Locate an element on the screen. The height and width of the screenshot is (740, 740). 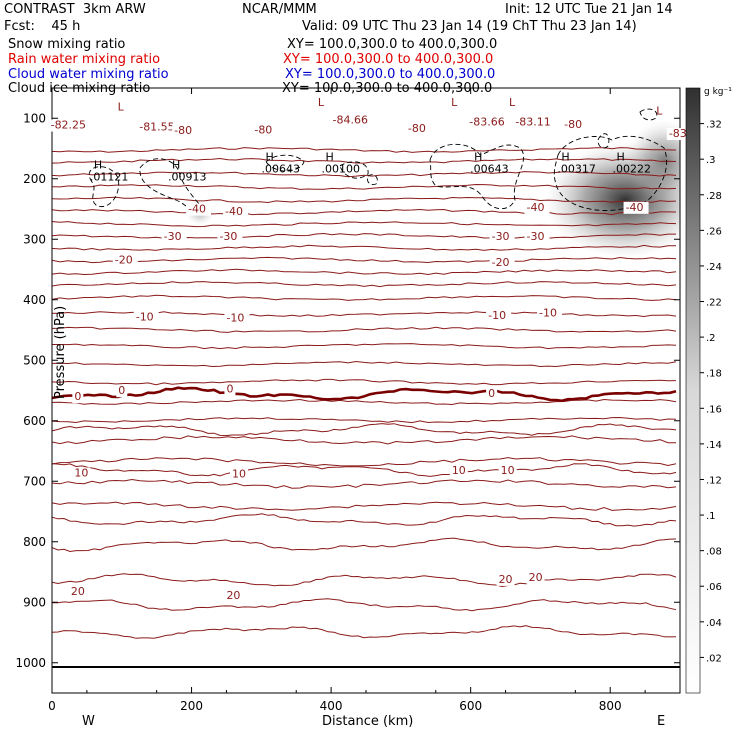
field-snow-name: Snow mixing ratio is located at coordinates (67, 44).